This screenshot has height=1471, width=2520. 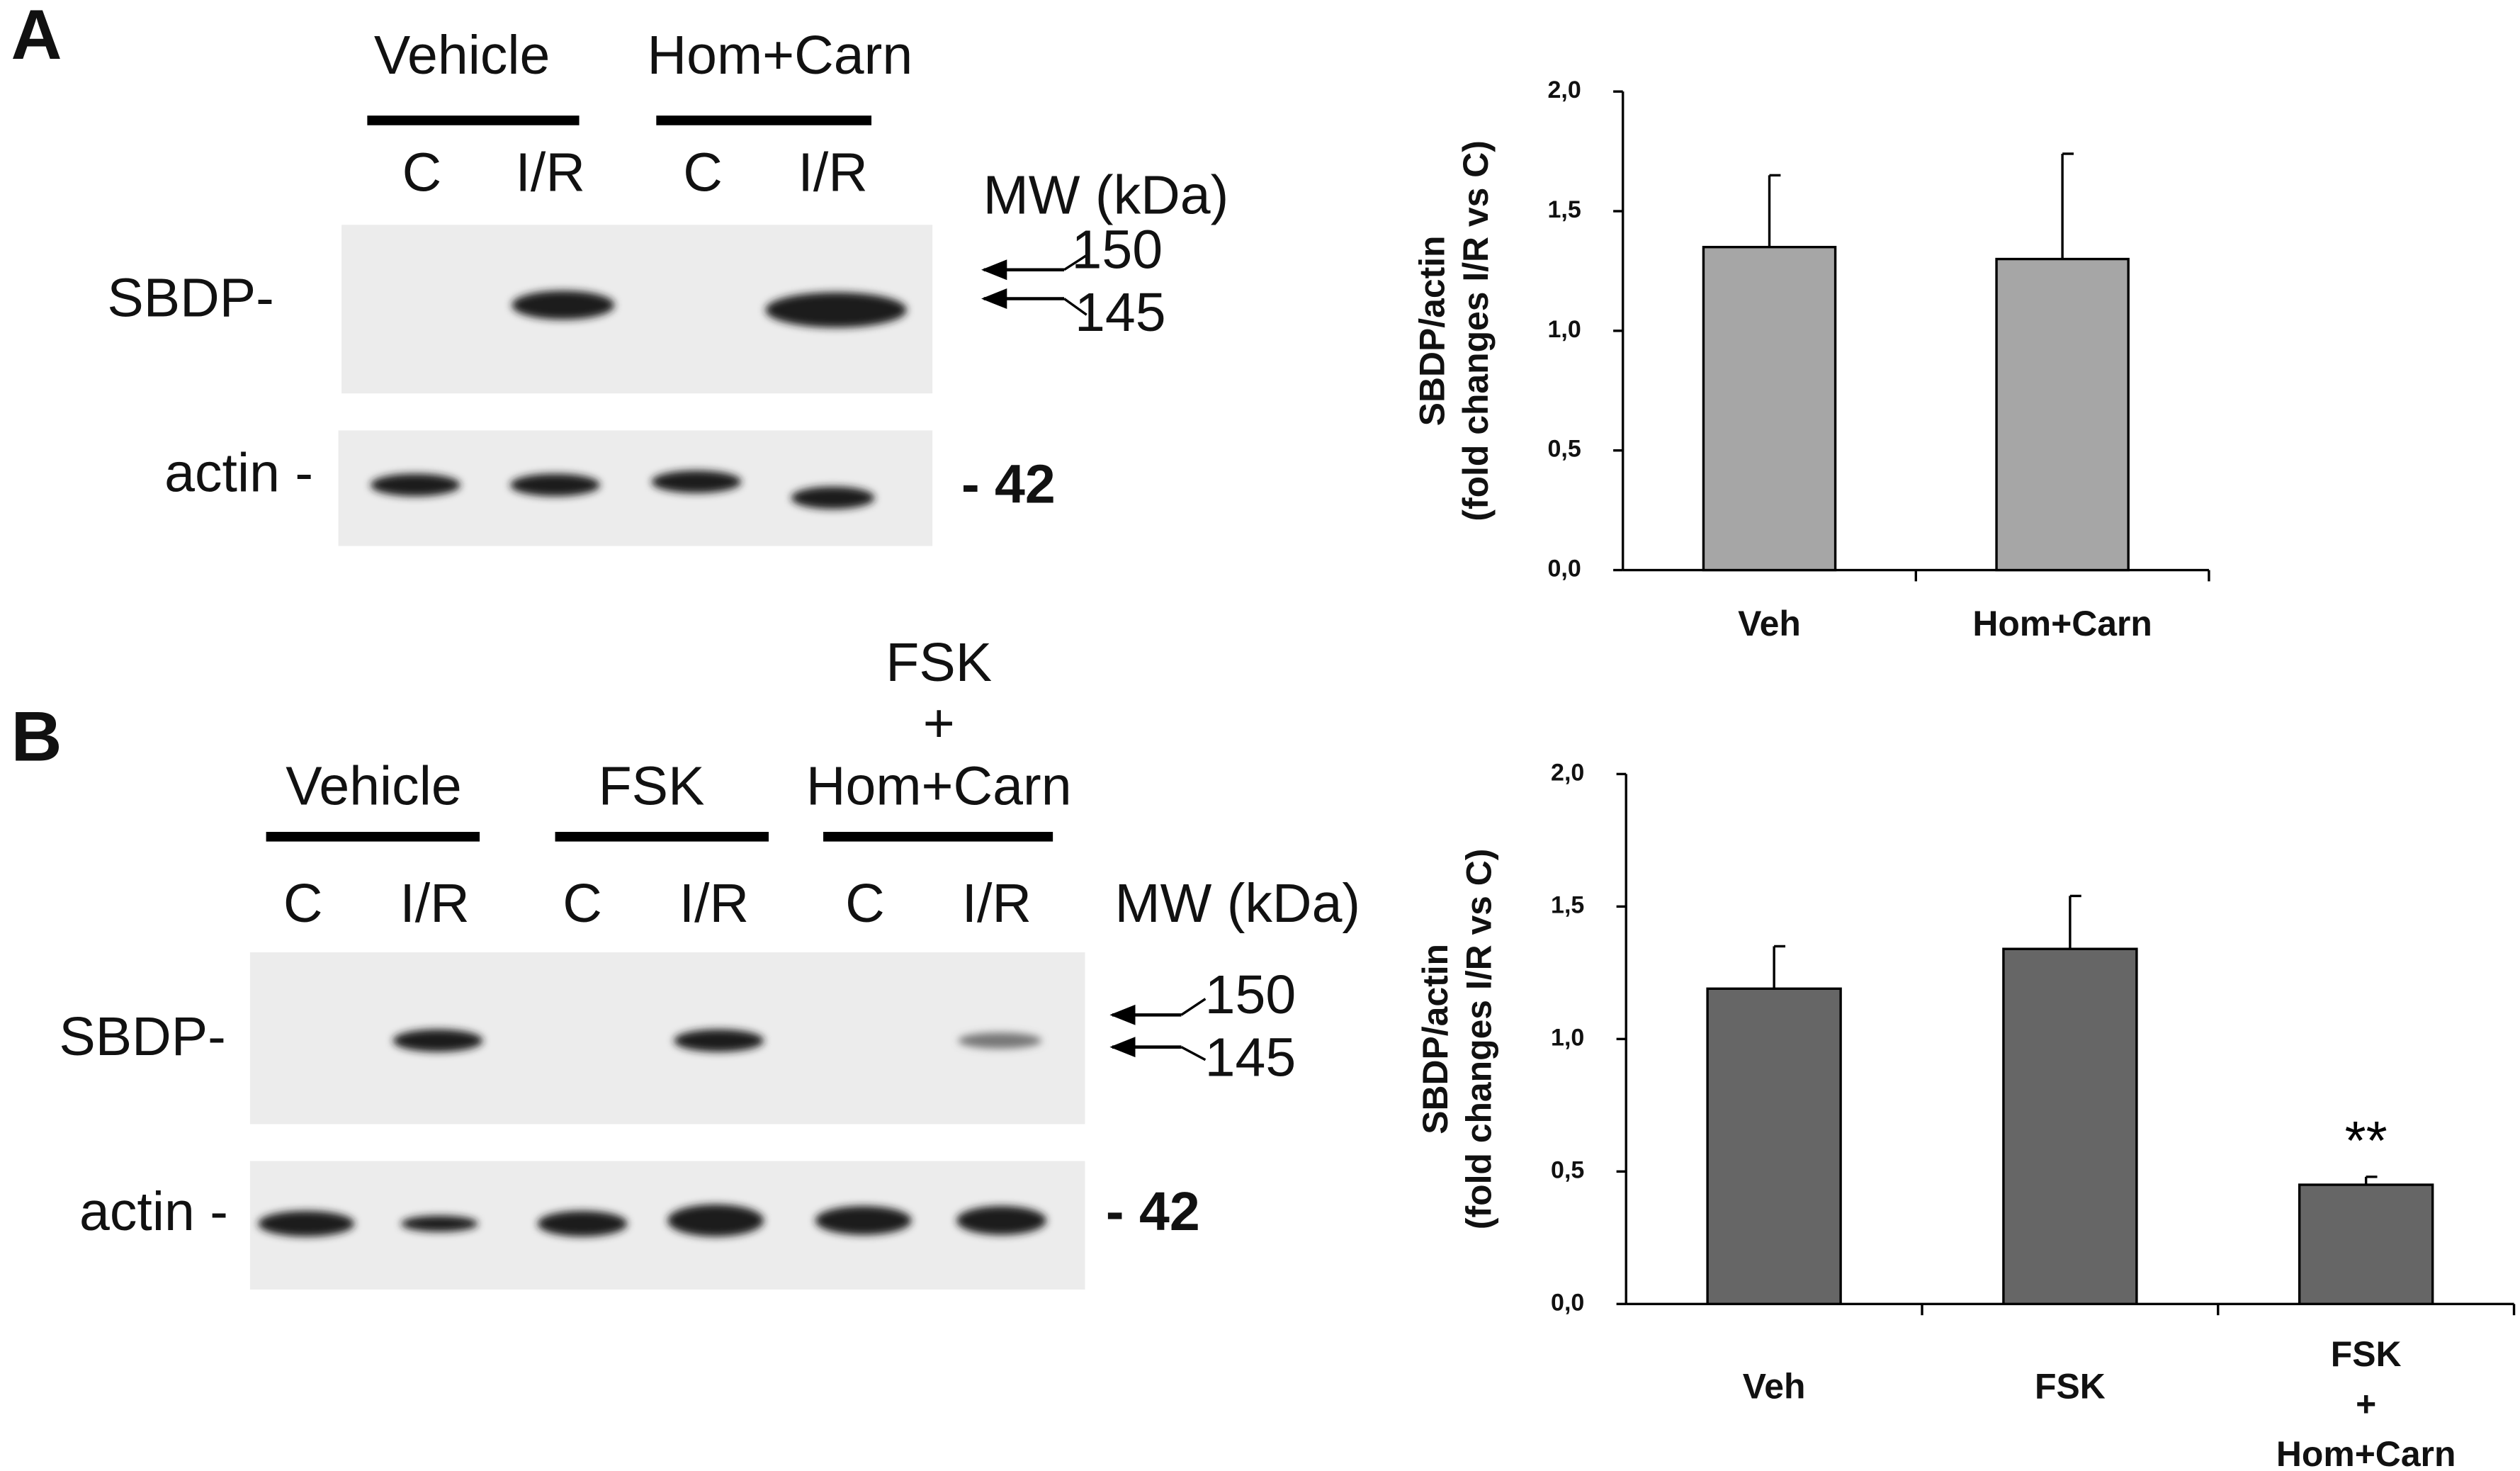 I want to click on panel-label: B, so click(x=36, y=737).